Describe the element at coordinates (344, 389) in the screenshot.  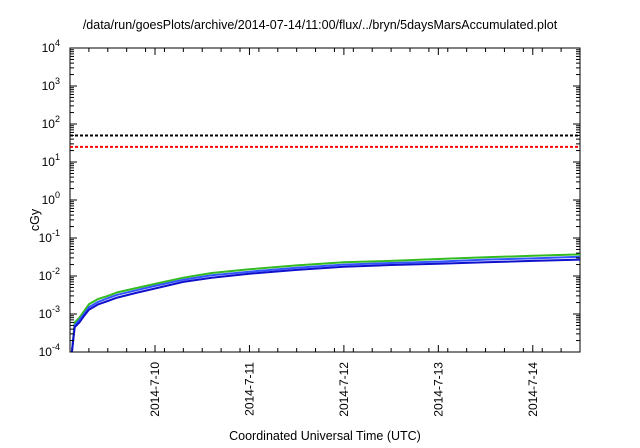
I see `x-tick-label: 2014-7-12` at that location.